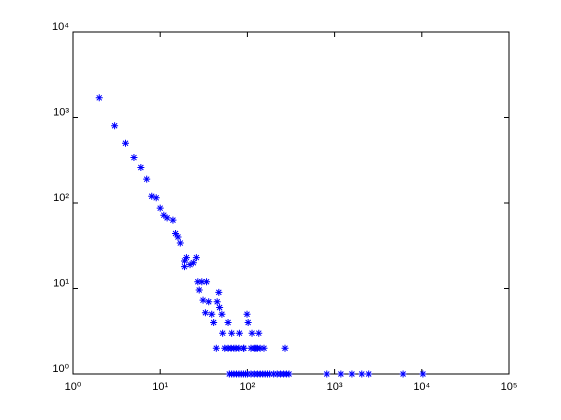 The image size is (561, 420). What do you see at coordinates (421, 387) in the screenshot?
I see `x-tick-label: 10⁴` at bounding box center [421, 387].